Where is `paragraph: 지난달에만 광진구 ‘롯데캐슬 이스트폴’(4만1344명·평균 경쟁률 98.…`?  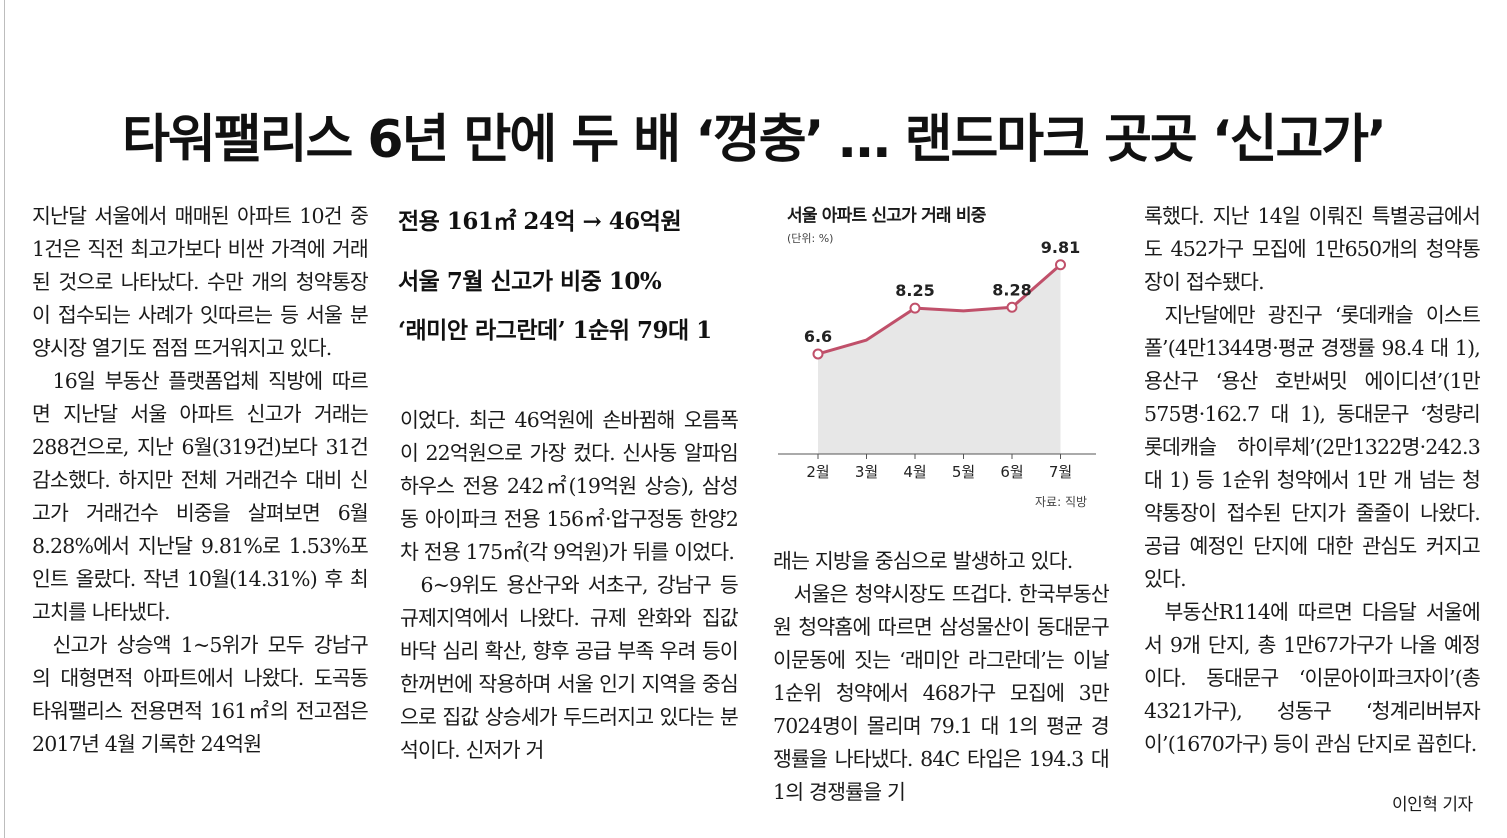
paragraph: 지난달에만 광진구 ‘롯데캐슬 이스트폴’(4만1344명·평균 경쟁률 98.… is located at coordinates (1312, 447).